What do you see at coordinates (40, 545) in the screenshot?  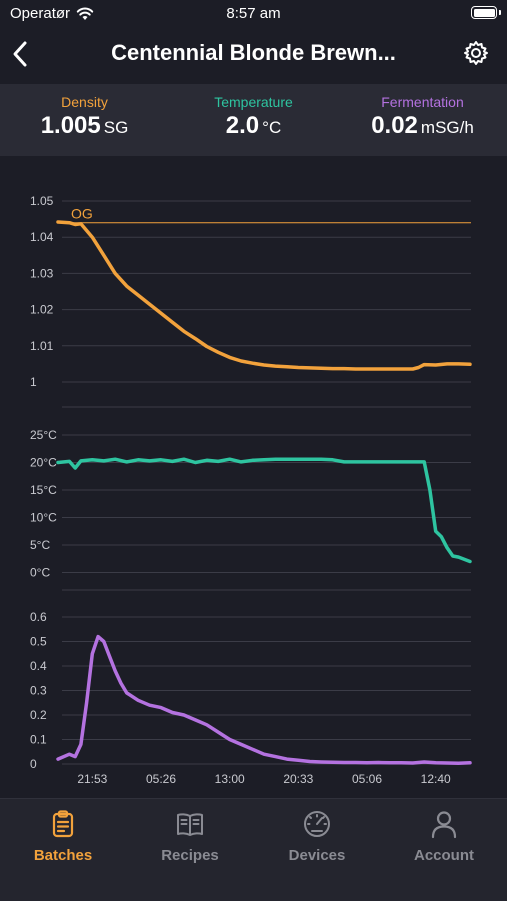 I see `temperature-tick-label: 5°C` at bounding box center [40, 545].